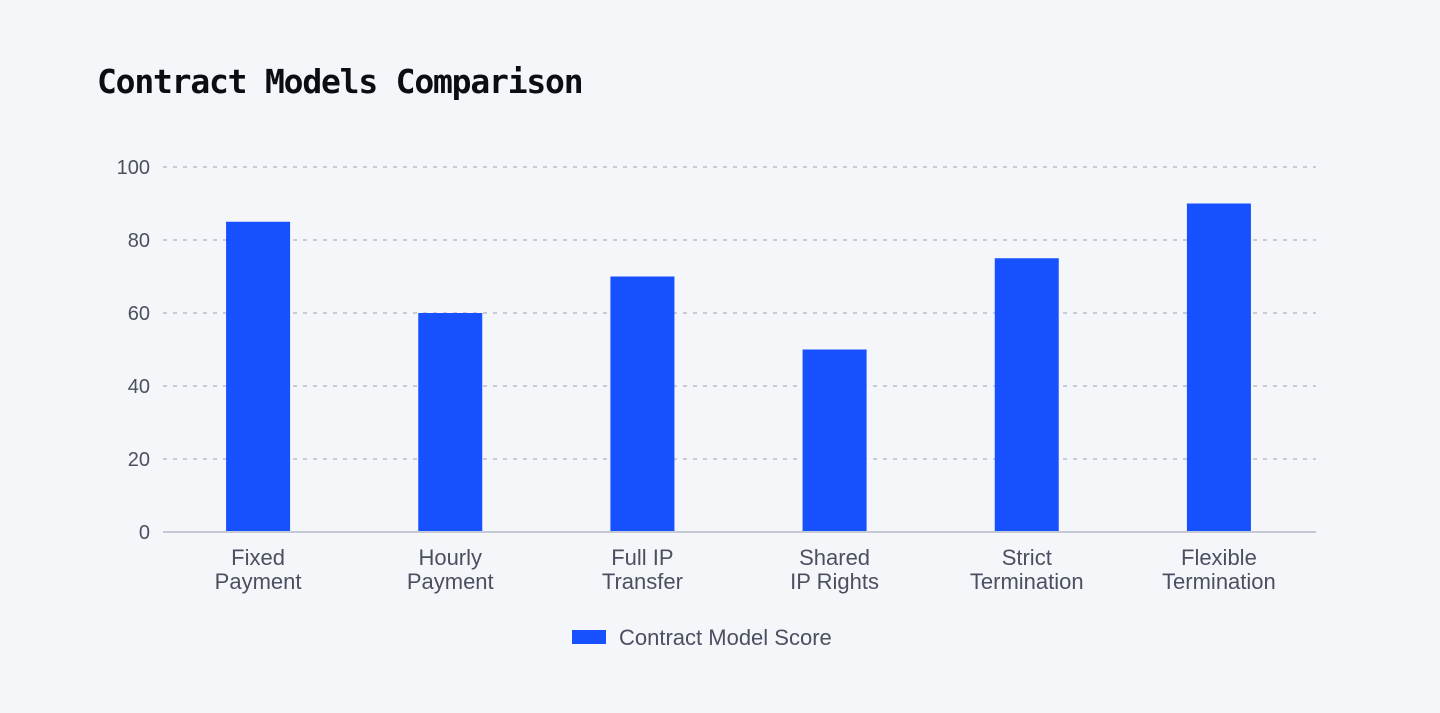 This screenshot has height=713, width=1440. Describe the element at coordinates (139, 314) in the screenshot. I see `y-tick-label: 60` at that location.